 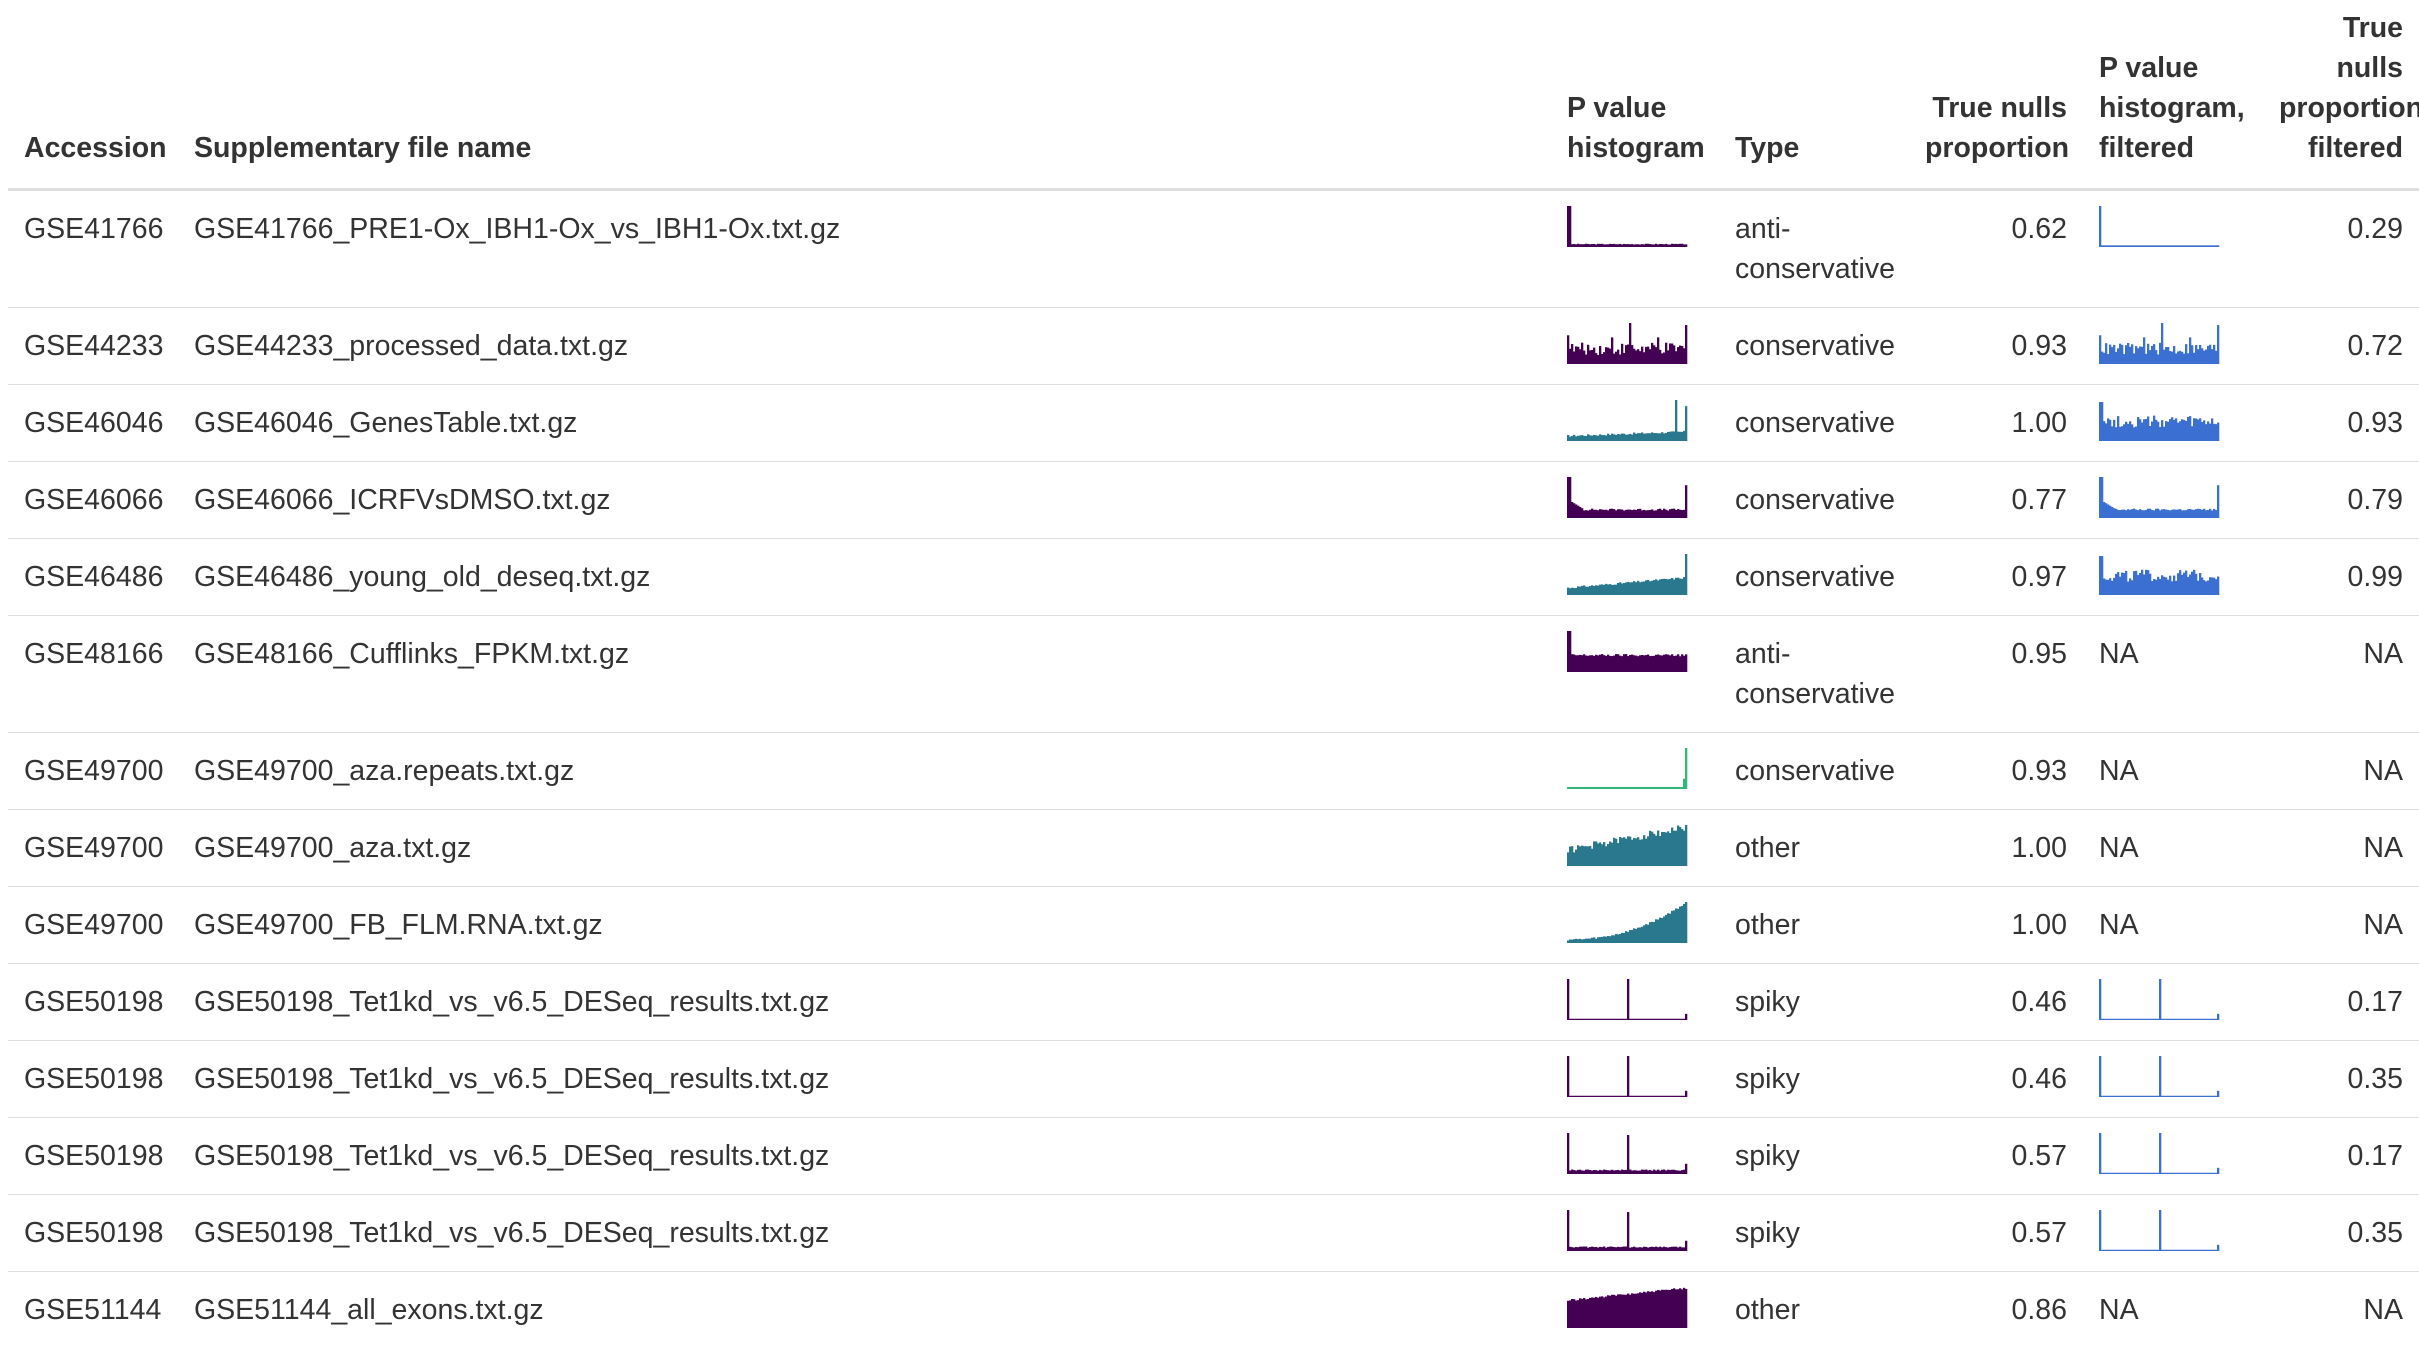 What do you see at coordinates (2341, 95) in the screenshot?
I see `header-true-nulls-filtered: True nulls proportion, filtered` at bounding box center [2341, 95].